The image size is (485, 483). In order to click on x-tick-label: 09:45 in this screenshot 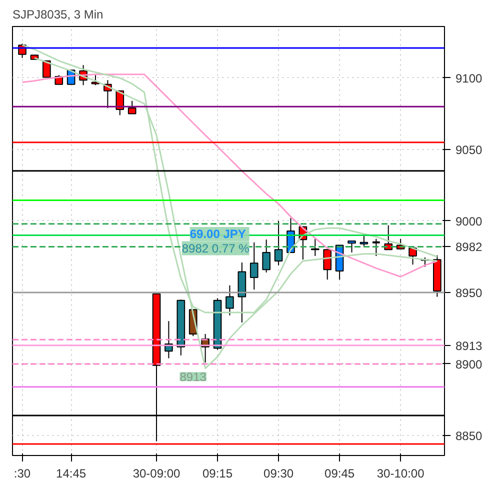, I will do `click(339, 473)`.